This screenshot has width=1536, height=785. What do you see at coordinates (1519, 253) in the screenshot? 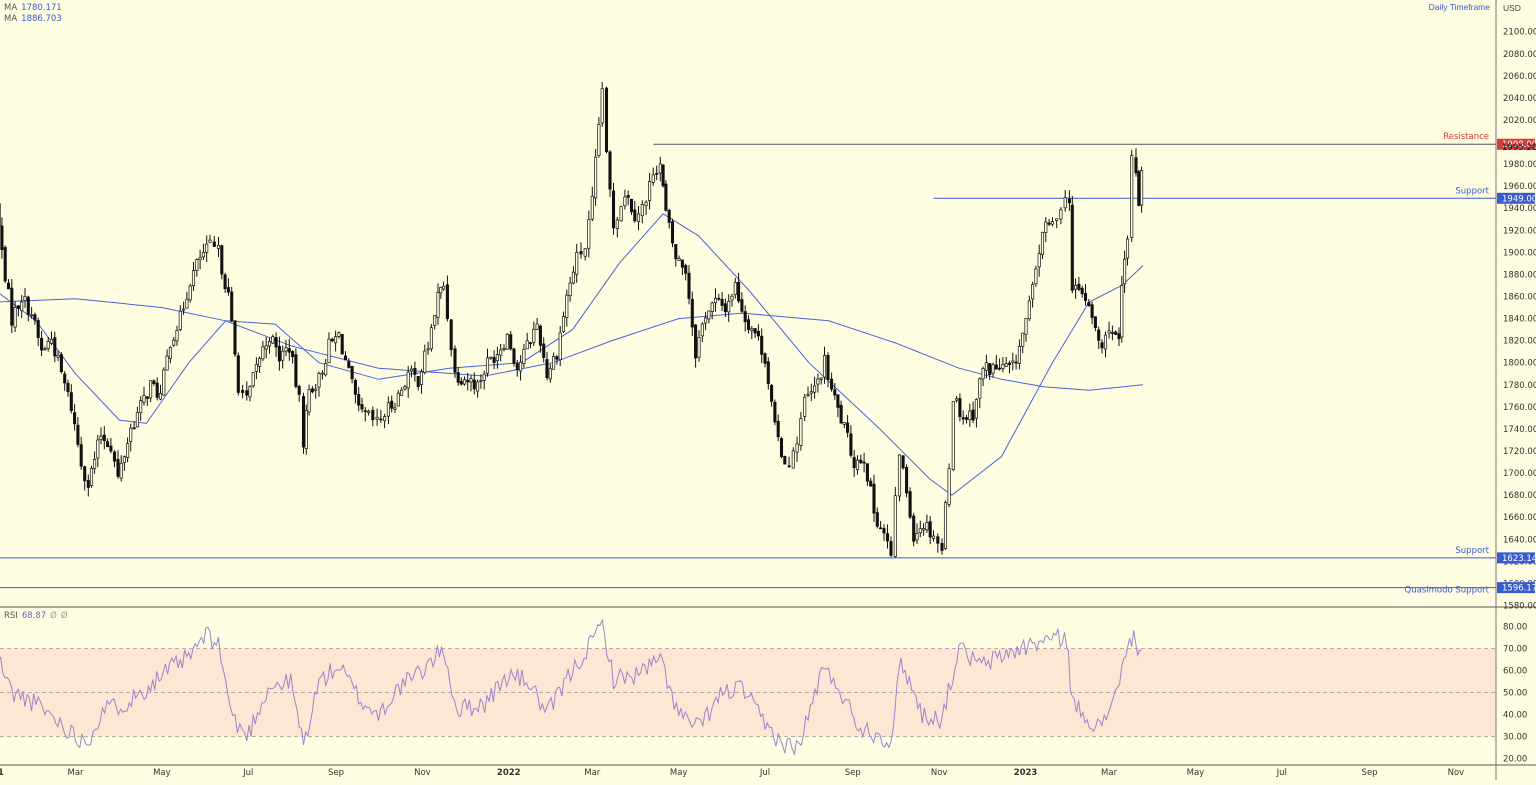
I see `price-axis-tick-label: 1900.000` at bounding box center [1519, 253].